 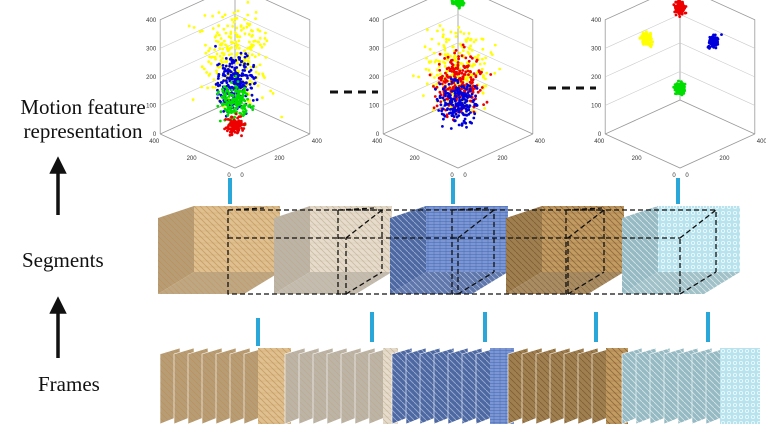 I want to click on segment-window, so click(x=528, y=251).